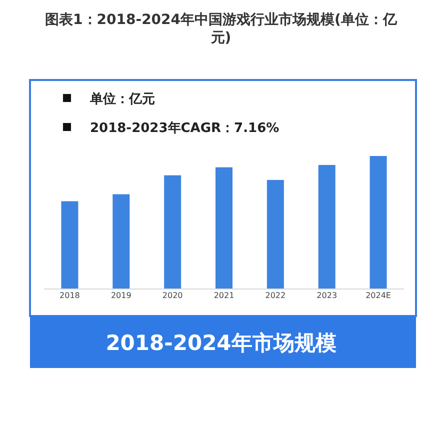 Image resolution: width=442 pixels, height=428 pixels. Describe the element at coordinates (224, 295) in the screenshot. I see `x-tick-label: 2021` at that location.